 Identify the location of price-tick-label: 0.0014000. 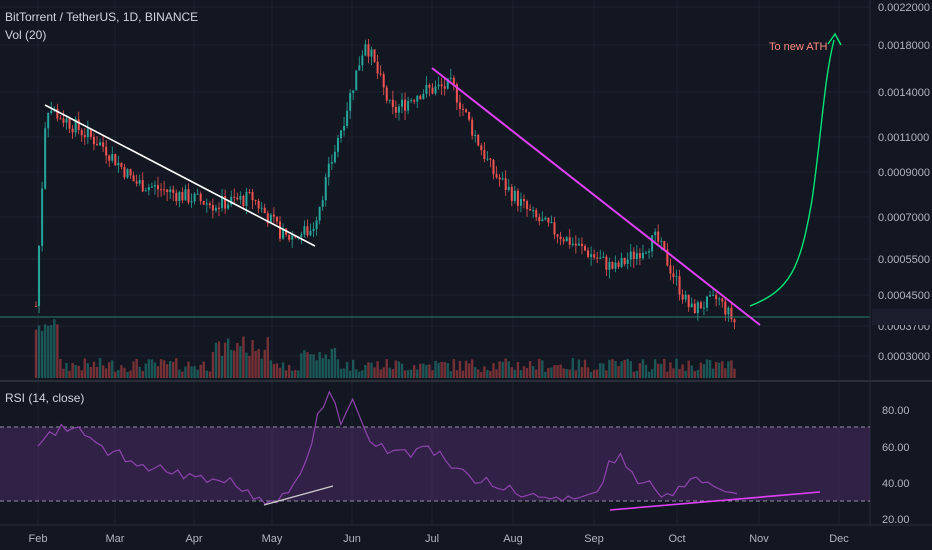
(904, 93).